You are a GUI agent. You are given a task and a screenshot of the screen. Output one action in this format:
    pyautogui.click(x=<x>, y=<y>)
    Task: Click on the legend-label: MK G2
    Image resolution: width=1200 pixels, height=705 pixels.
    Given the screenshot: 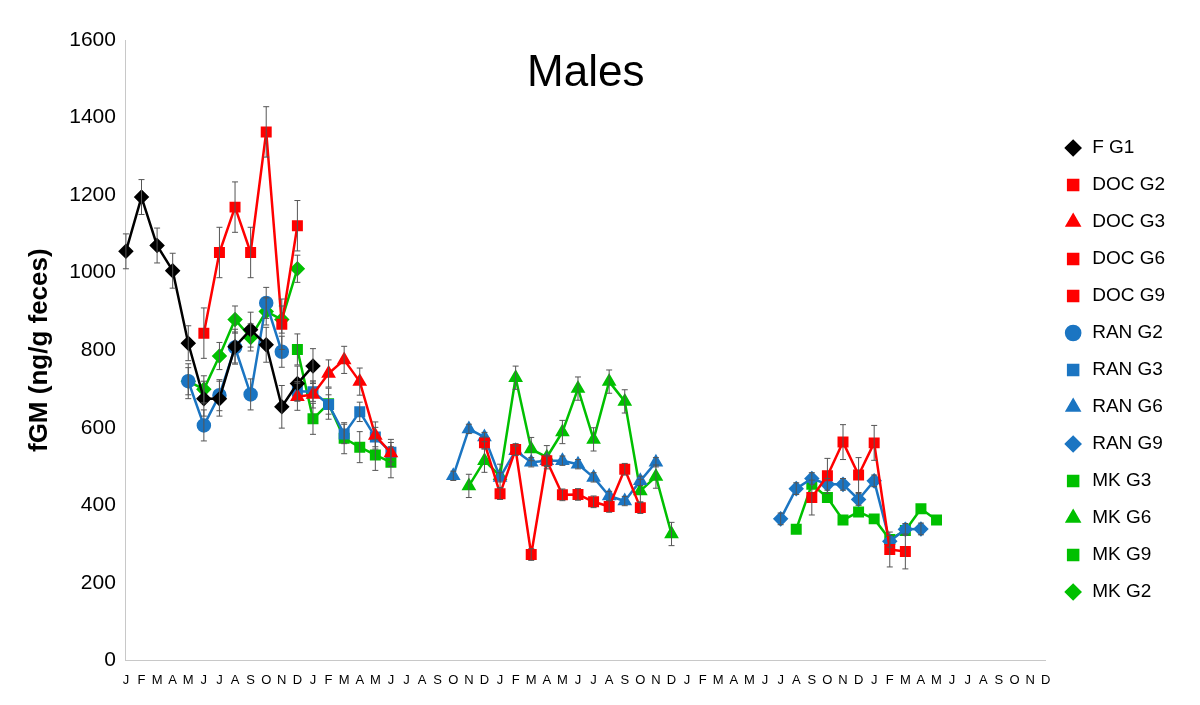 What is the action you would take?
    pyautogui.click(x=1122, y=591)
    